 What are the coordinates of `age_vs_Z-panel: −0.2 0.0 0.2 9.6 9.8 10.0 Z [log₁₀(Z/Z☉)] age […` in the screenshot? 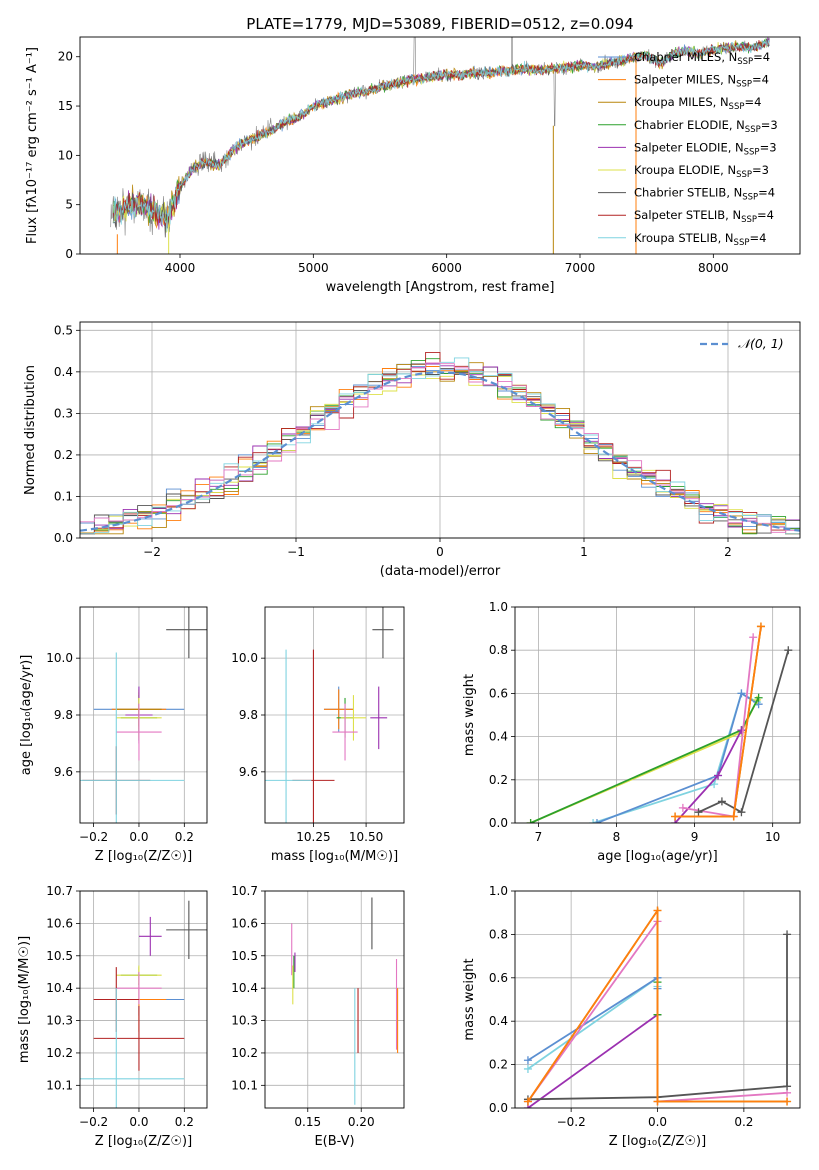 It's located at (113, 735).